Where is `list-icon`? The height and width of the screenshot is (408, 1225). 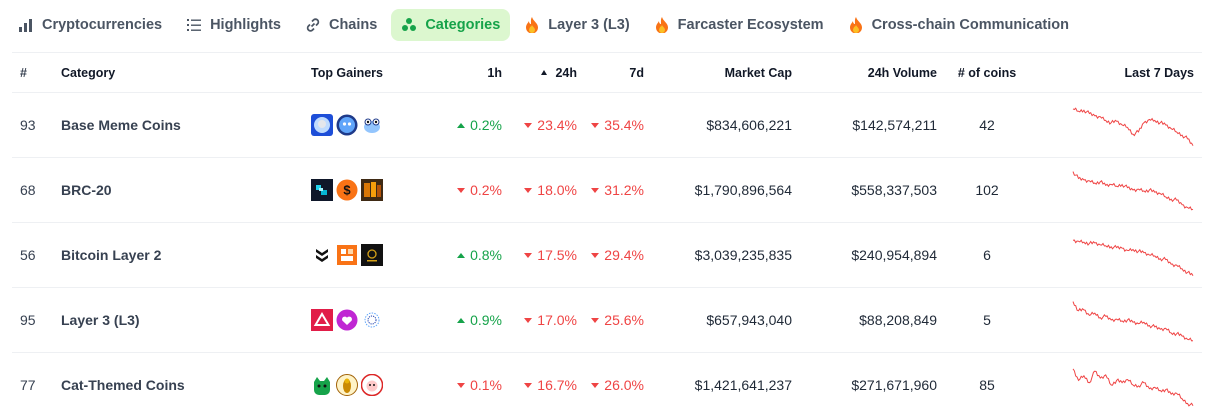
list-icon is located at coordinates (194, 25).